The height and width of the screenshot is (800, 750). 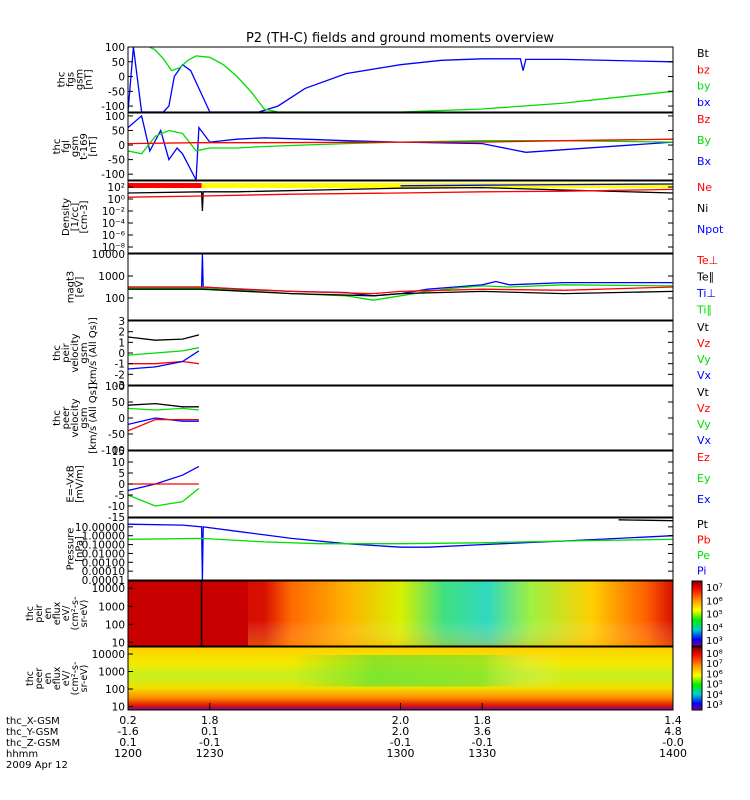 What do you see at coordinates (400, 552) in the screenshot?
I see `series-pressure-Pb` at bounding box center [400, 552].